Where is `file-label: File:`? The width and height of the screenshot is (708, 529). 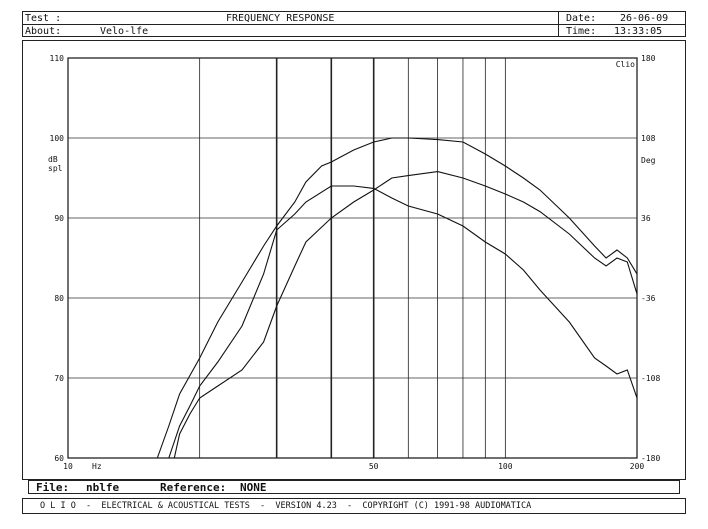
file-label: File: is located at coordinates (53, 487).